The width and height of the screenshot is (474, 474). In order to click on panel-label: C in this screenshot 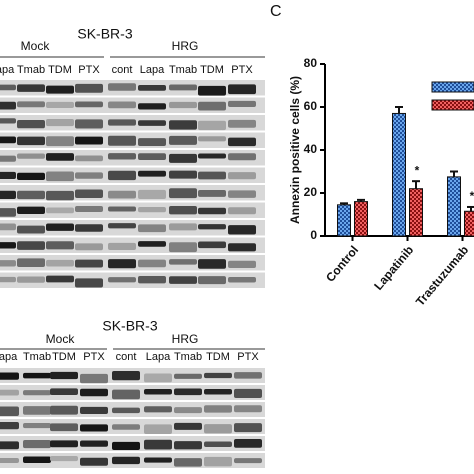, I will do `click(276, 11)`.